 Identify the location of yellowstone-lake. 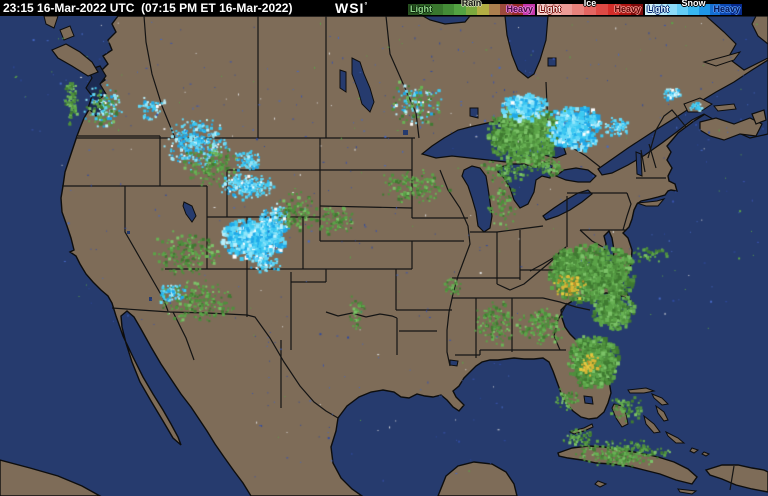
(242, 182).